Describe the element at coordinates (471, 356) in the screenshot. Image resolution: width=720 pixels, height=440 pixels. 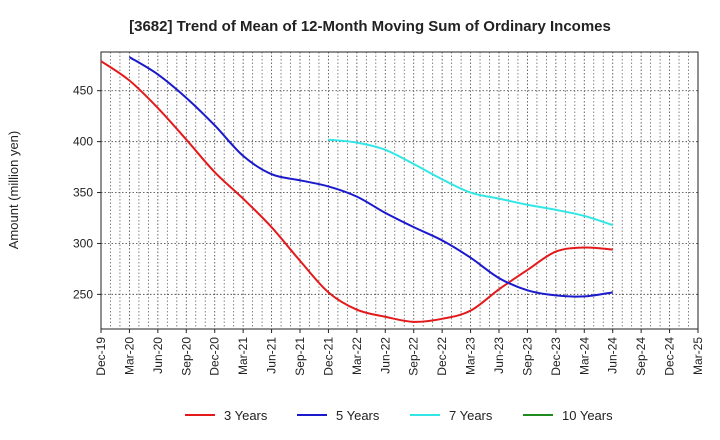
I see `x-tick-label: Mar-23` at that location.